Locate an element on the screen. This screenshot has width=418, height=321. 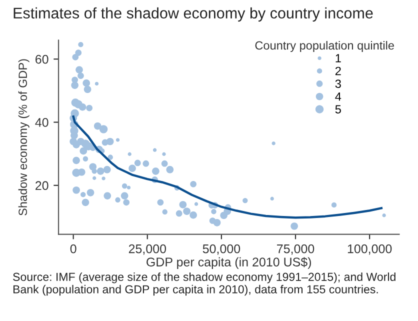
legend-label: 2 is located at coordinates (338, 71).